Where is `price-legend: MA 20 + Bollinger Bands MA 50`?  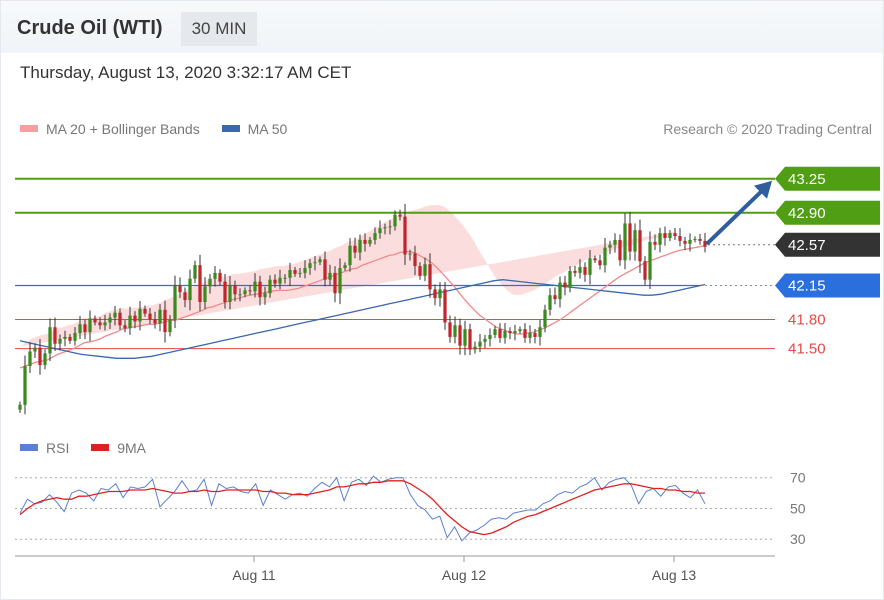 price-legend: MA 20 + Bollinger Bands MA 50 is located at coordinates (162, 129).